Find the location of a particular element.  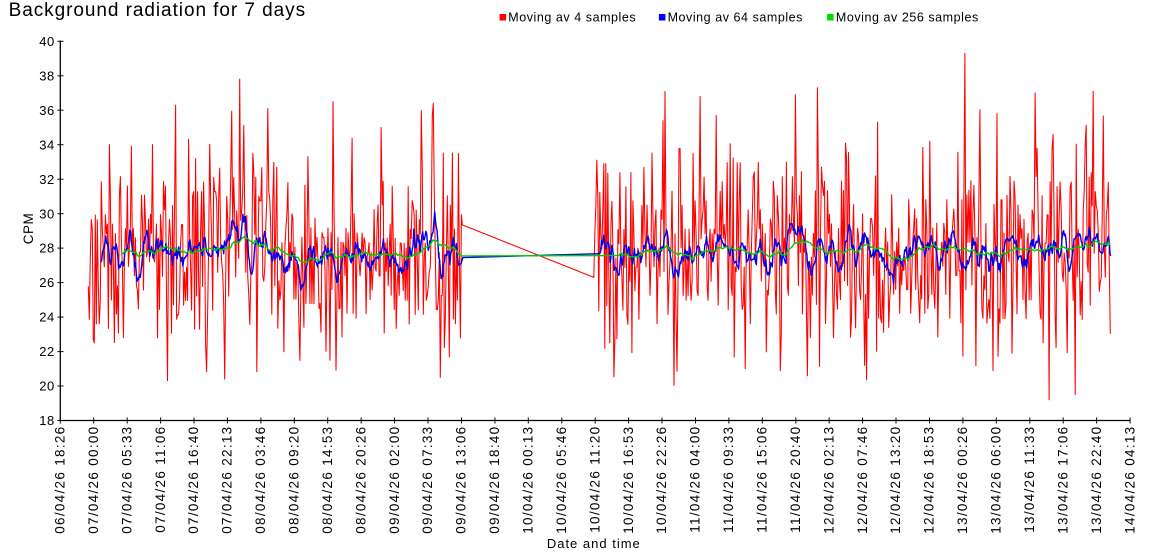

svg-text: 09/04/26 02:00 is located at coordinates (394, 480).